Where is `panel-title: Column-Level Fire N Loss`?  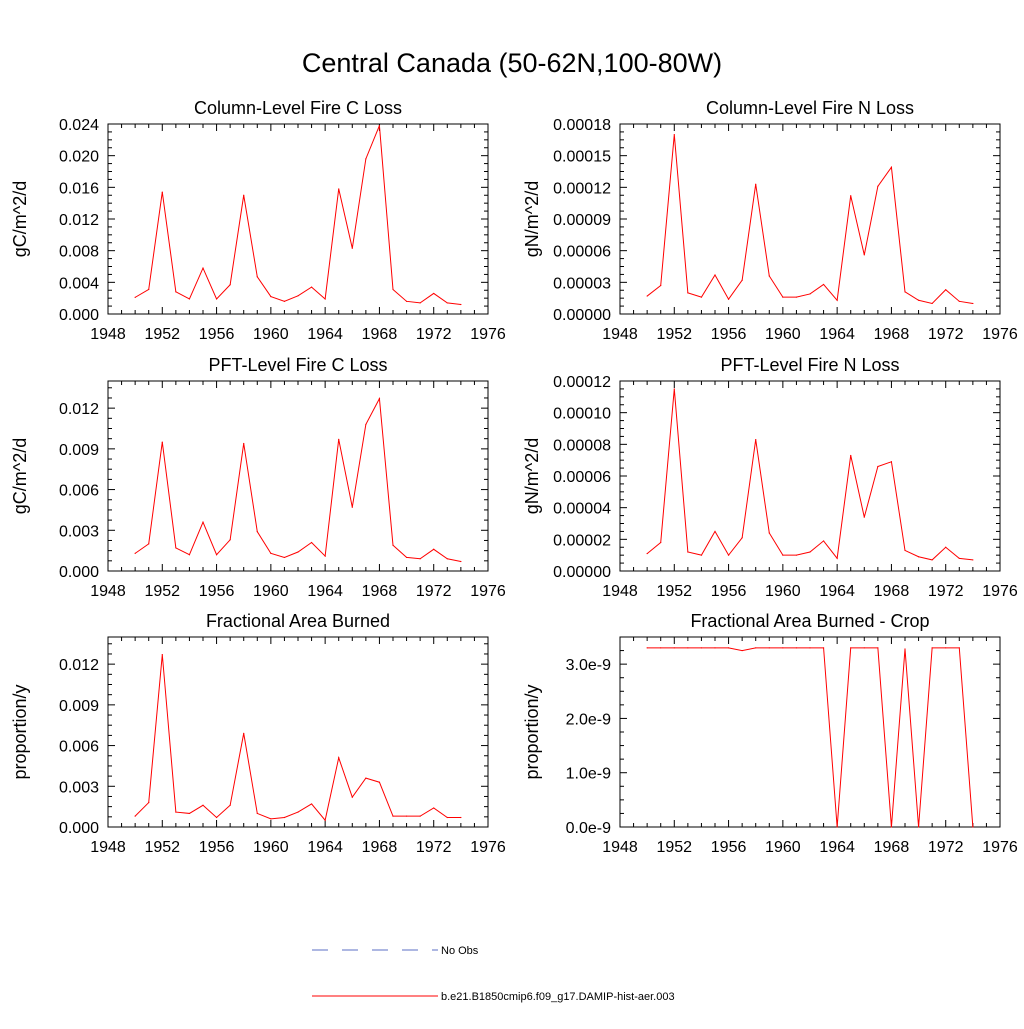
panel-title: Column-Level Fire N Loss is located at coordinates (810, 108).